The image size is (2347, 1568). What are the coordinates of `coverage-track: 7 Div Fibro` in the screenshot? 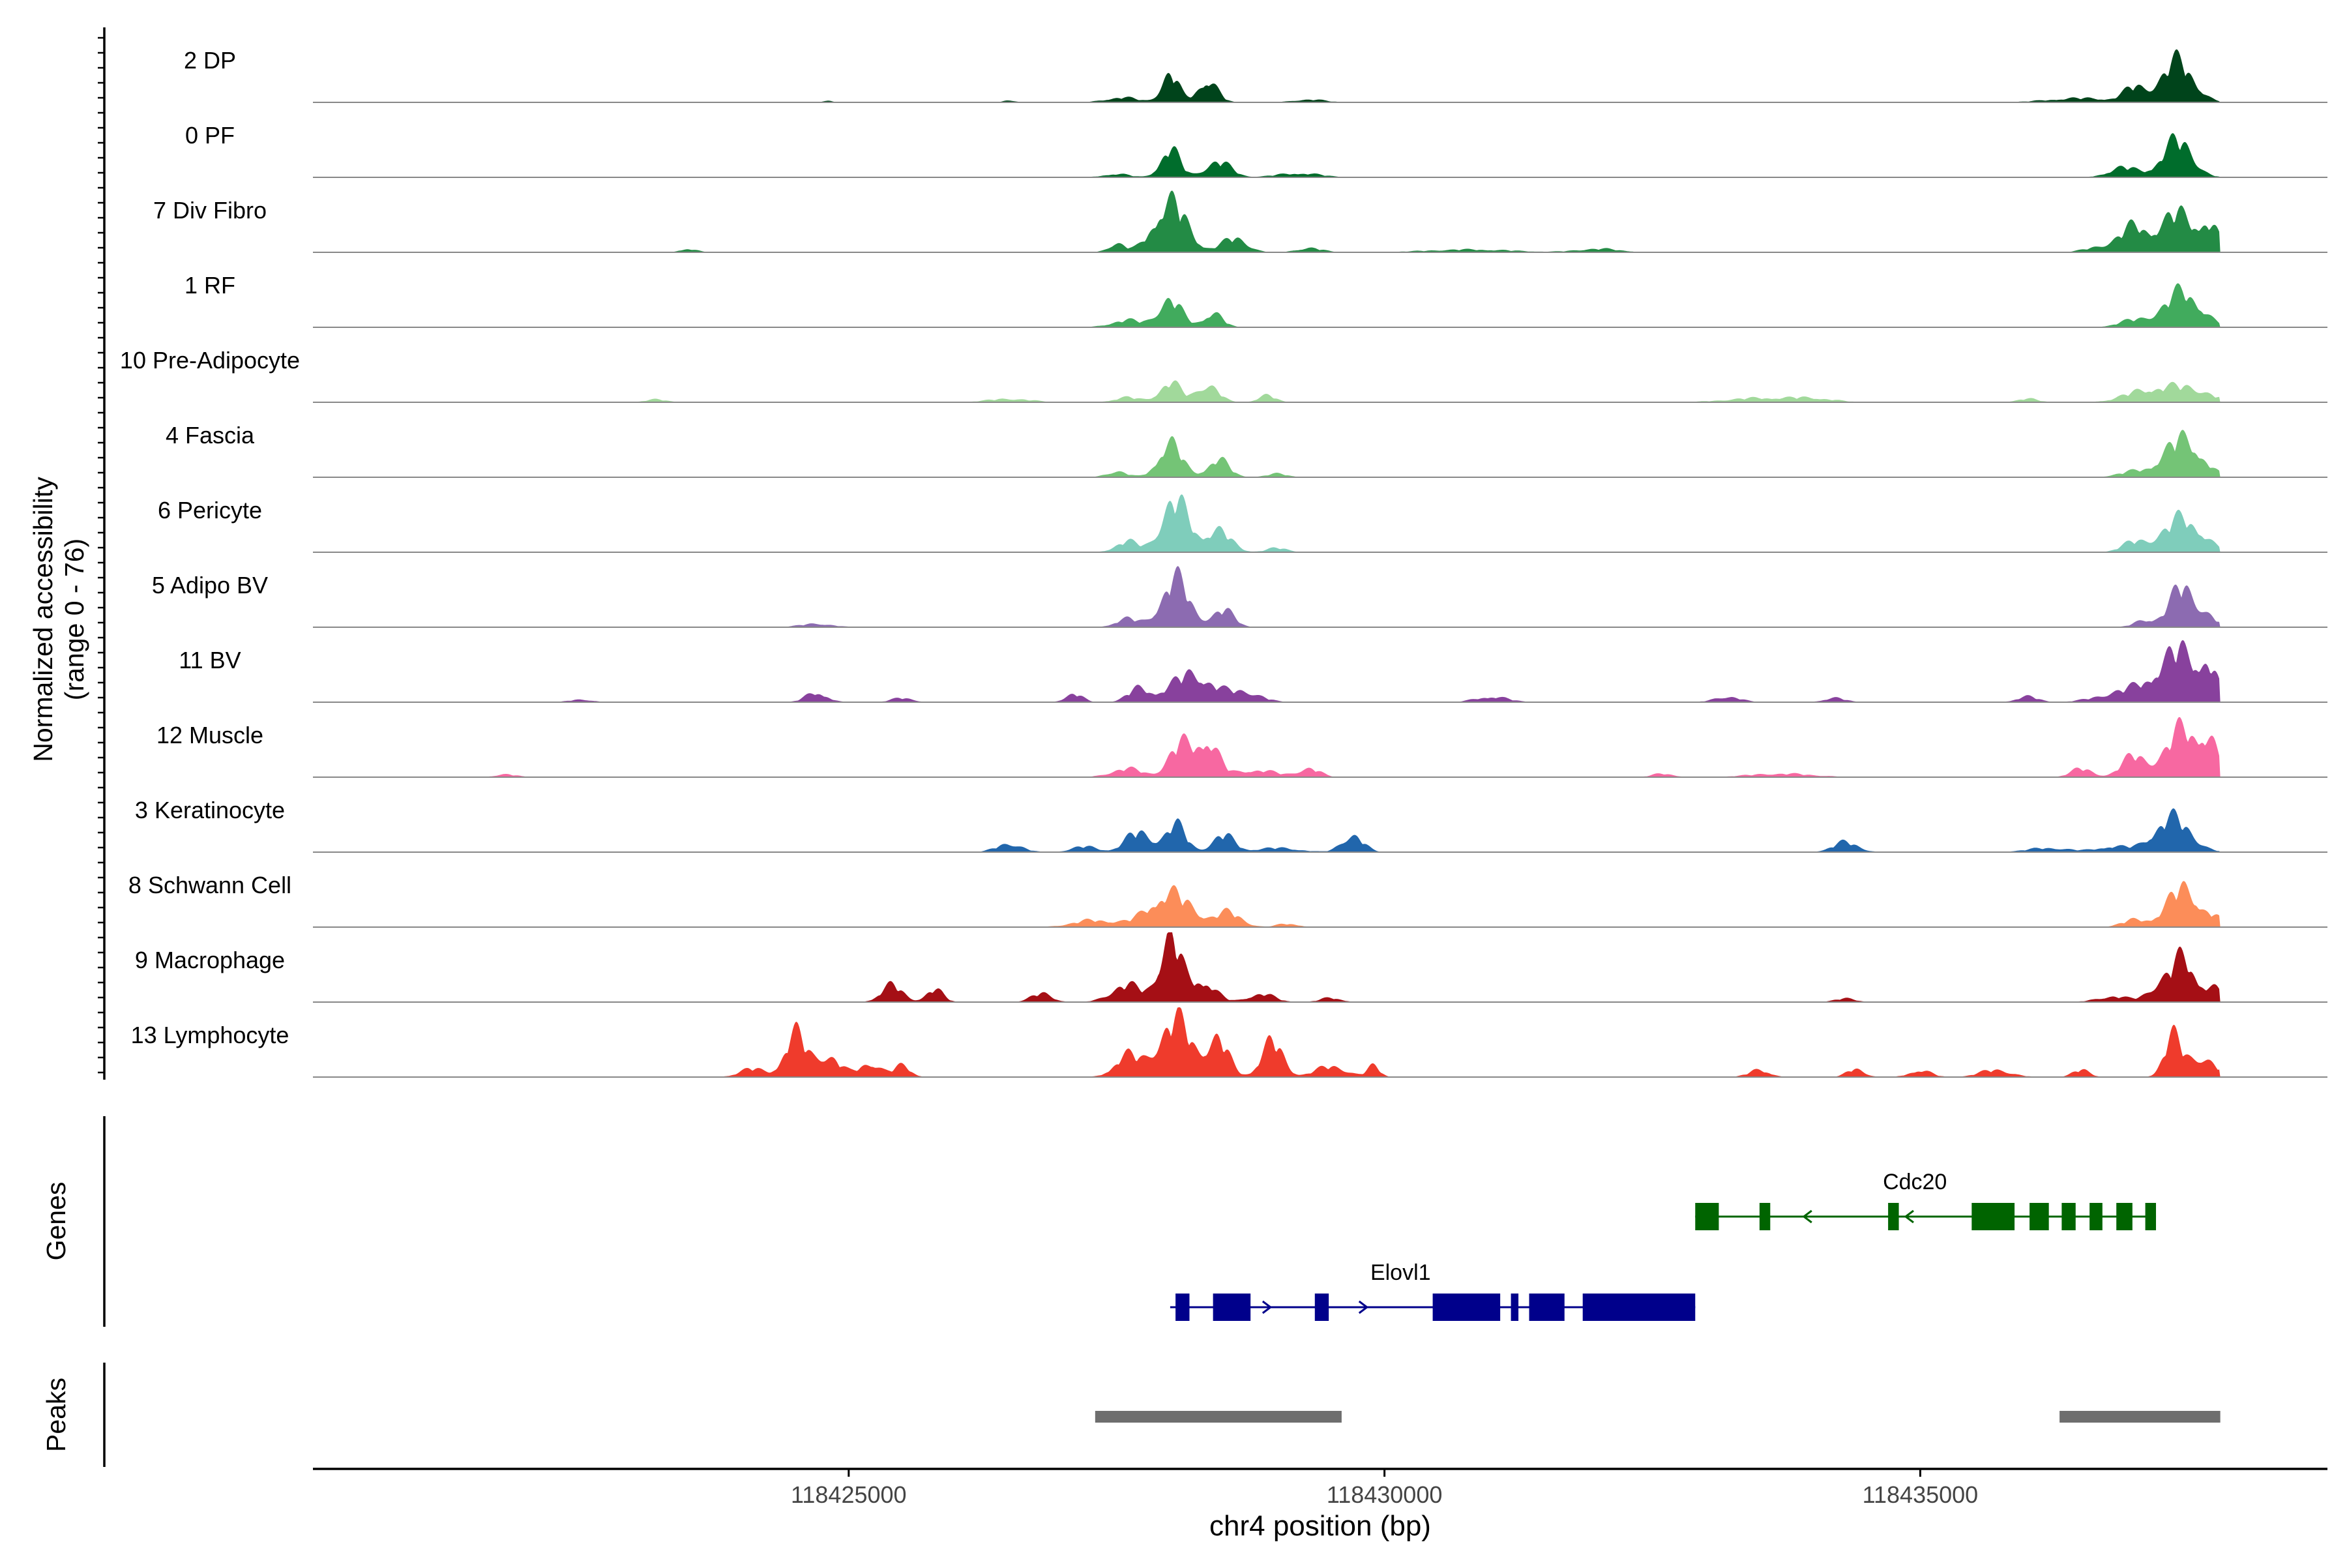 It's located at (1240, 222).